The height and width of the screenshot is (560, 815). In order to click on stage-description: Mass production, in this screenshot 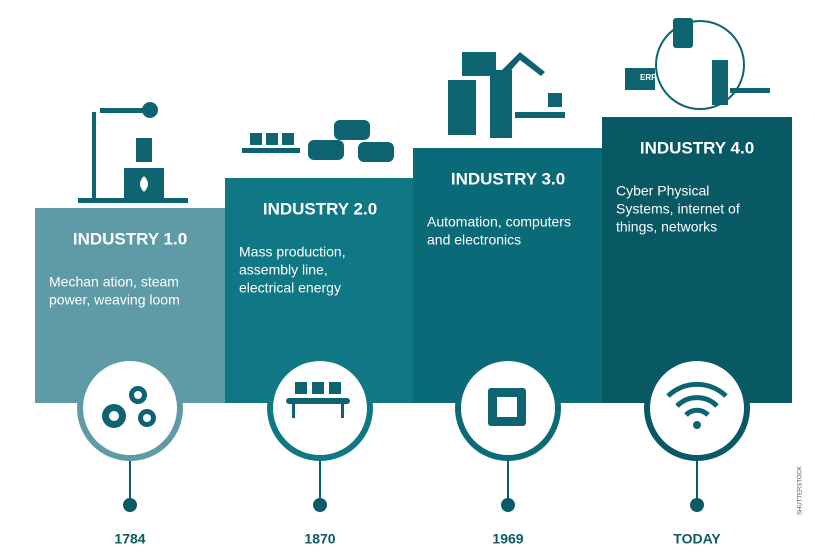, I will do `click(292, 252)`.